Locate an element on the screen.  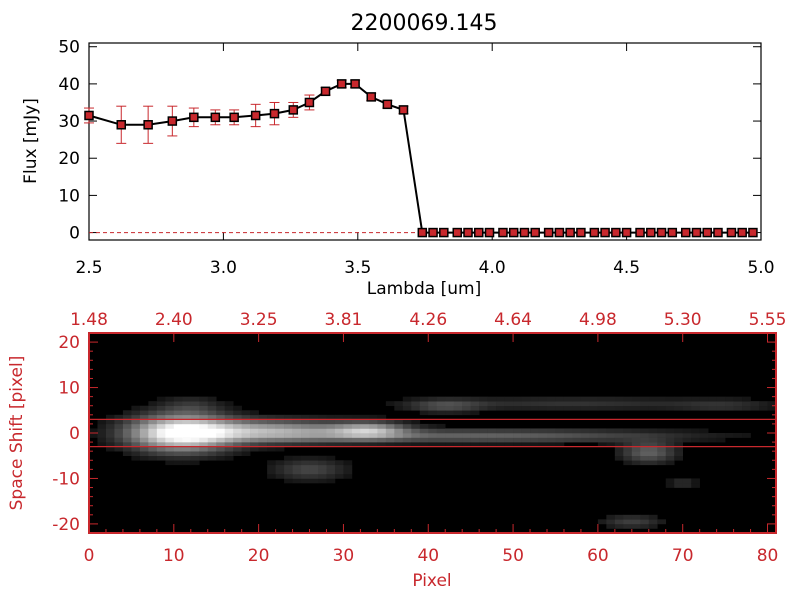
y-axis-label: Flux [mJy] is located at coordinates (31, 141).